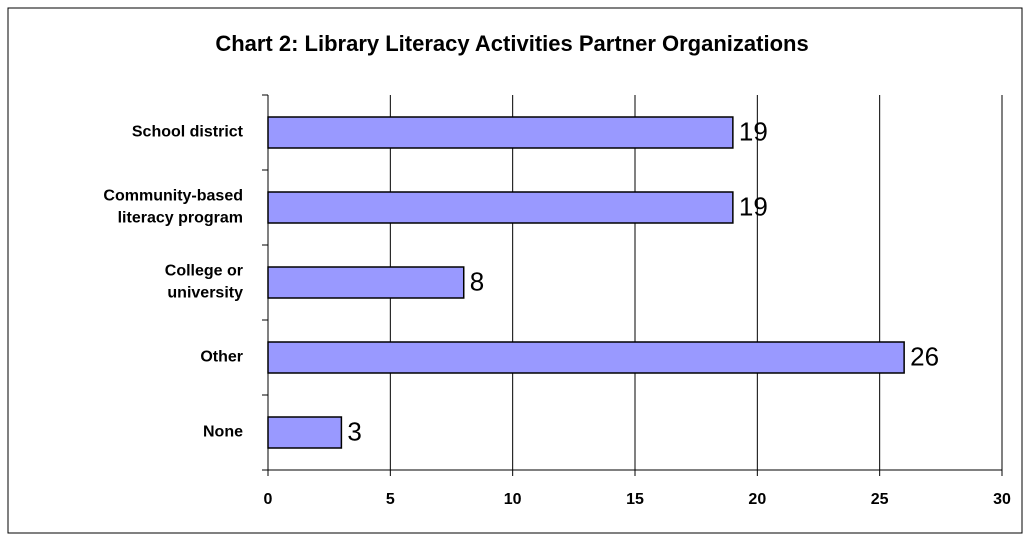  What do you see at coordinates (1002, 499) in the screenshot?
I see `x-tick-label: 30` at bounding box center [1002, 499].